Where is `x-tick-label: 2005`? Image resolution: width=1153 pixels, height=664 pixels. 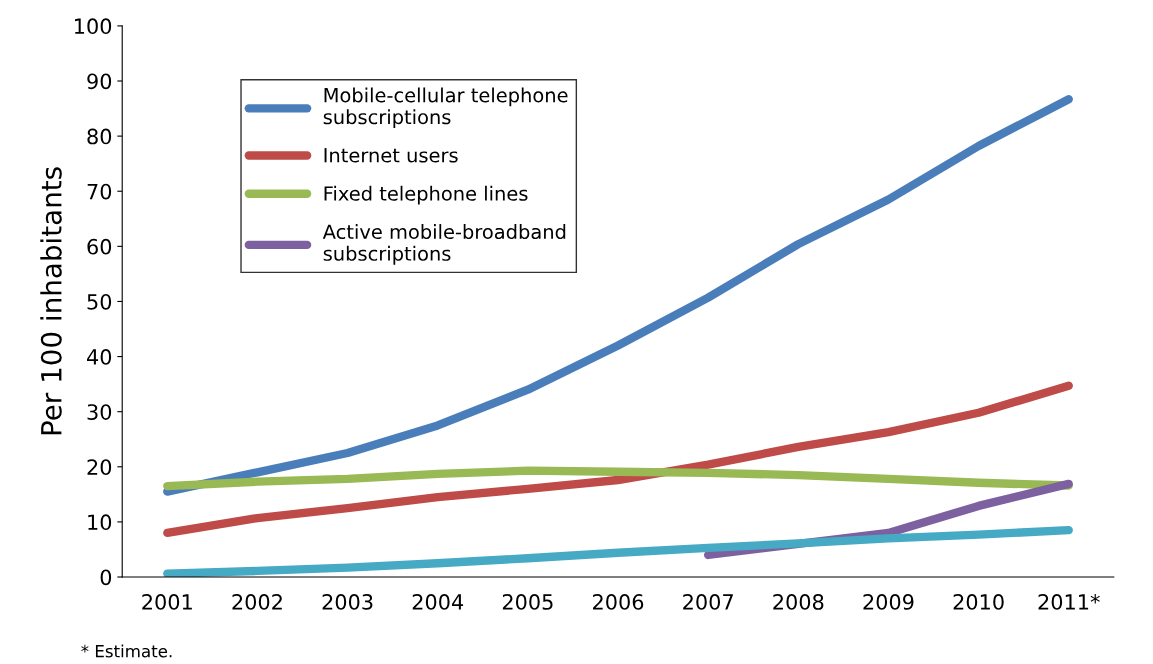
x-tick-label: 2005 is located at coordinates (527, 602).